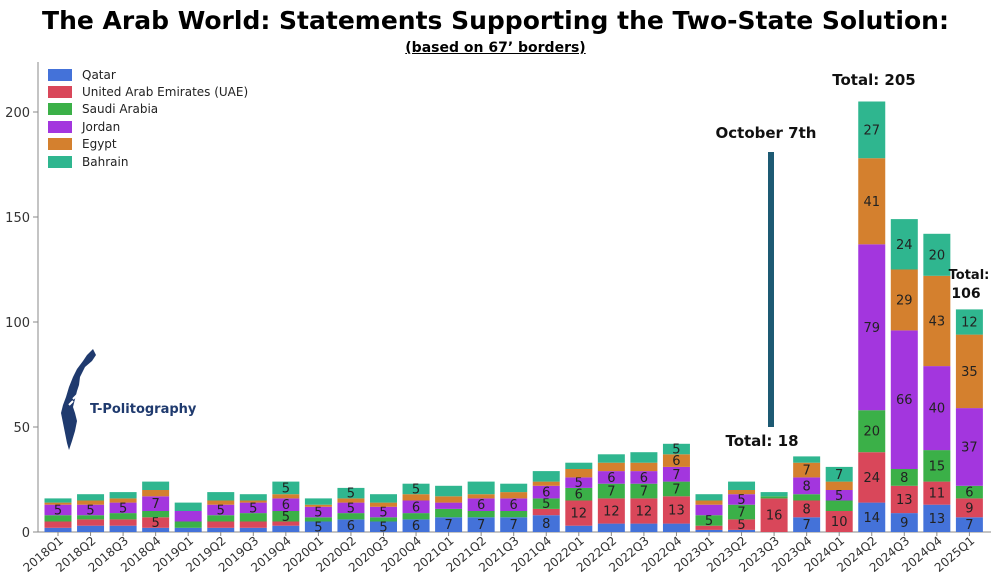 The height and width of the screenshot is (577, 991). I want to click on bar-value-label: 16, so click(774, 516).